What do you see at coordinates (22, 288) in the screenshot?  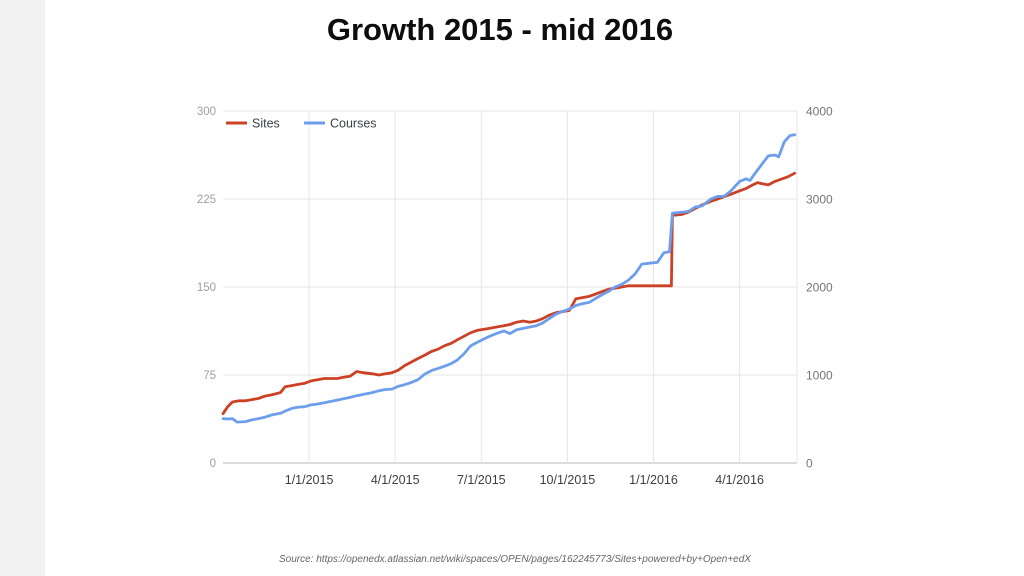 I see `slide-left-margin` at bounding box center [22, 288].